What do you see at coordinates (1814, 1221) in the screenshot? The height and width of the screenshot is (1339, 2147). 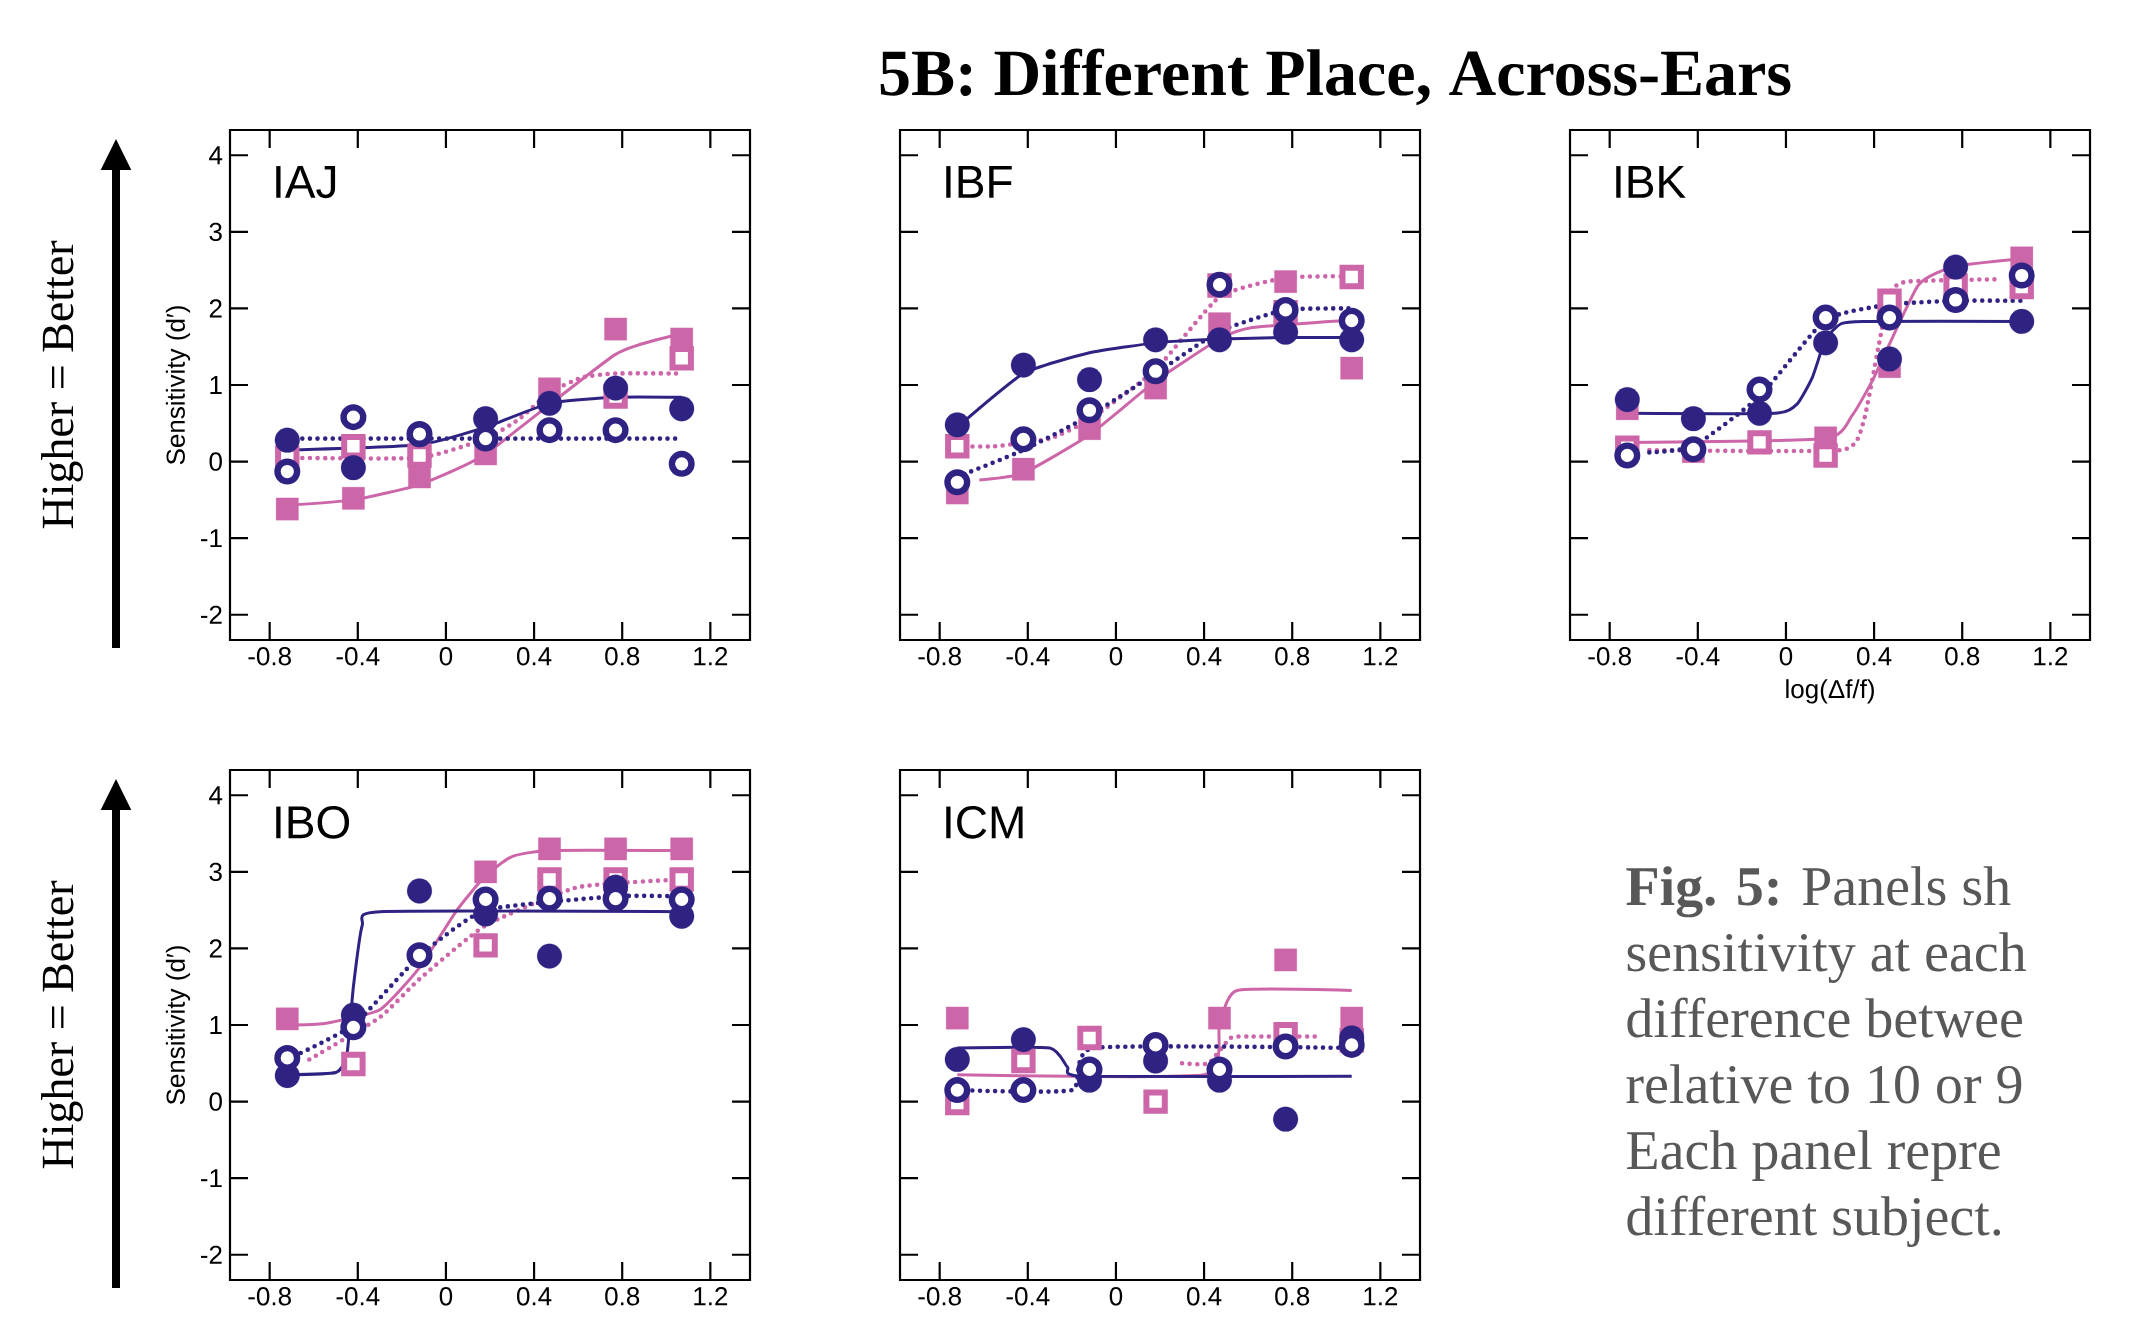 I see `text: different subject.` at bounding box center [1814, 1221].